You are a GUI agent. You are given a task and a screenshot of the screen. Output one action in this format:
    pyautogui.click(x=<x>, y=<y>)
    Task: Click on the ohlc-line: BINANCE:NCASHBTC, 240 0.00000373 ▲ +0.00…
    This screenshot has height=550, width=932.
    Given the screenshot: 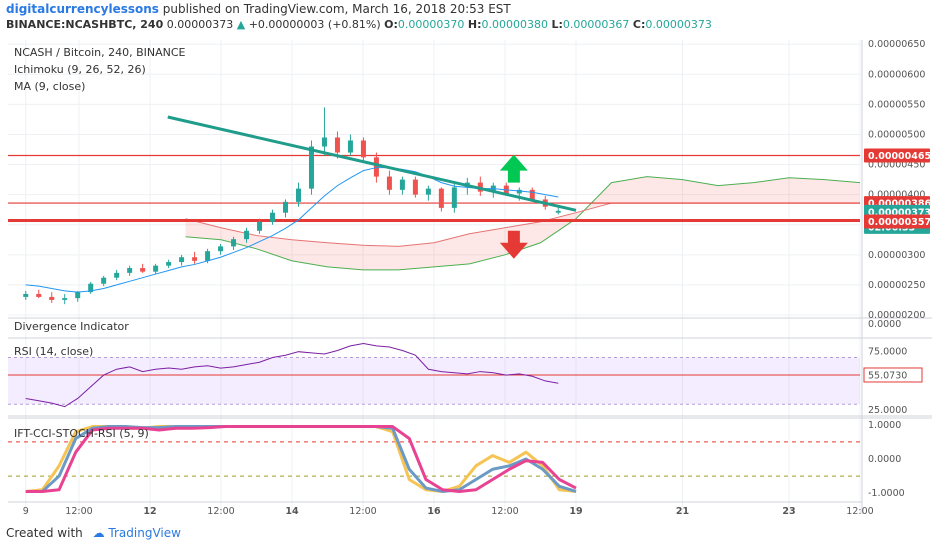 What is the action you would take?
    pyautogui.click(x=359, y=24)
    